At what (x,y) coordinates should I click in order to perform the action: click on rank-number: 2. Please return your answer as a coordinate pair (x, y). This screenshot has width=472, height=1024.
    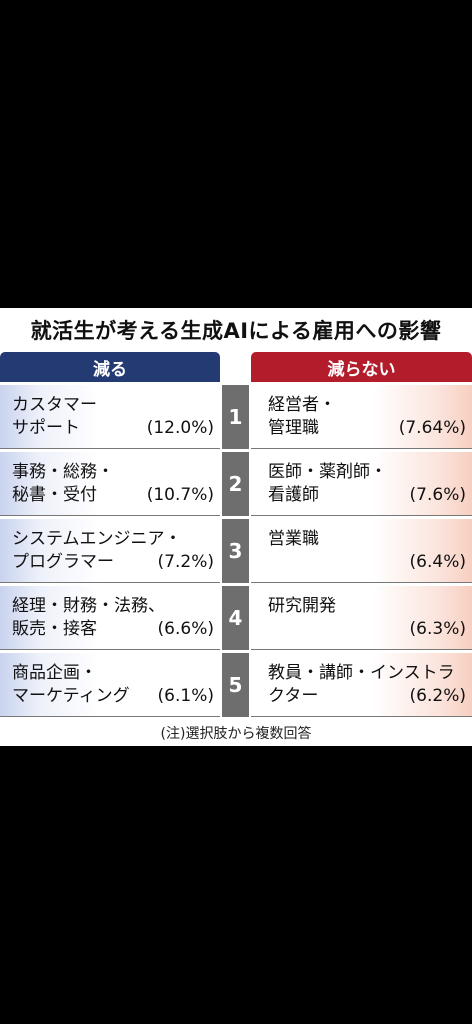
    Looking at the image, I should click on (235, 484).